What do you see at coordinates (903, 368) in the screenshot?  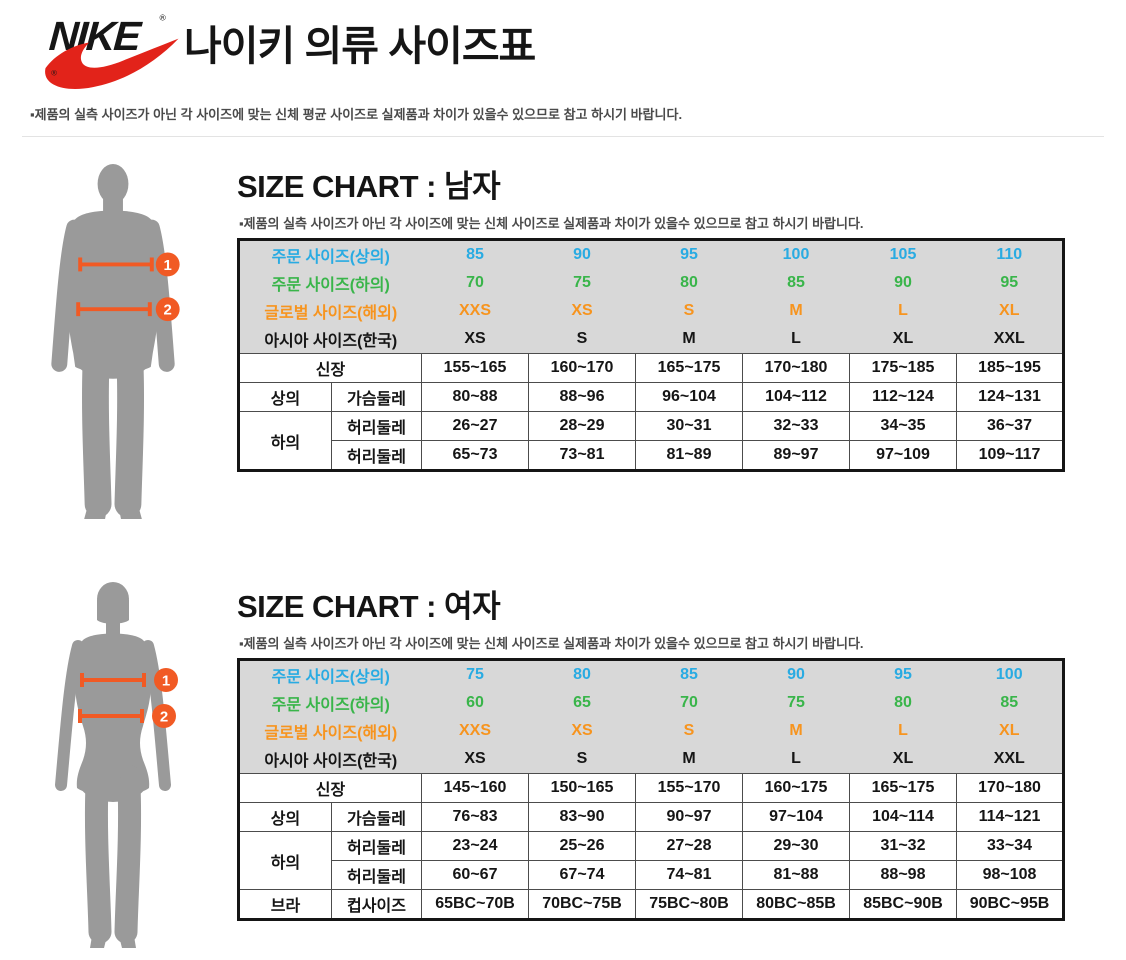 I see `measure-value-cell: 175~185` at bounding box center [903, 368].